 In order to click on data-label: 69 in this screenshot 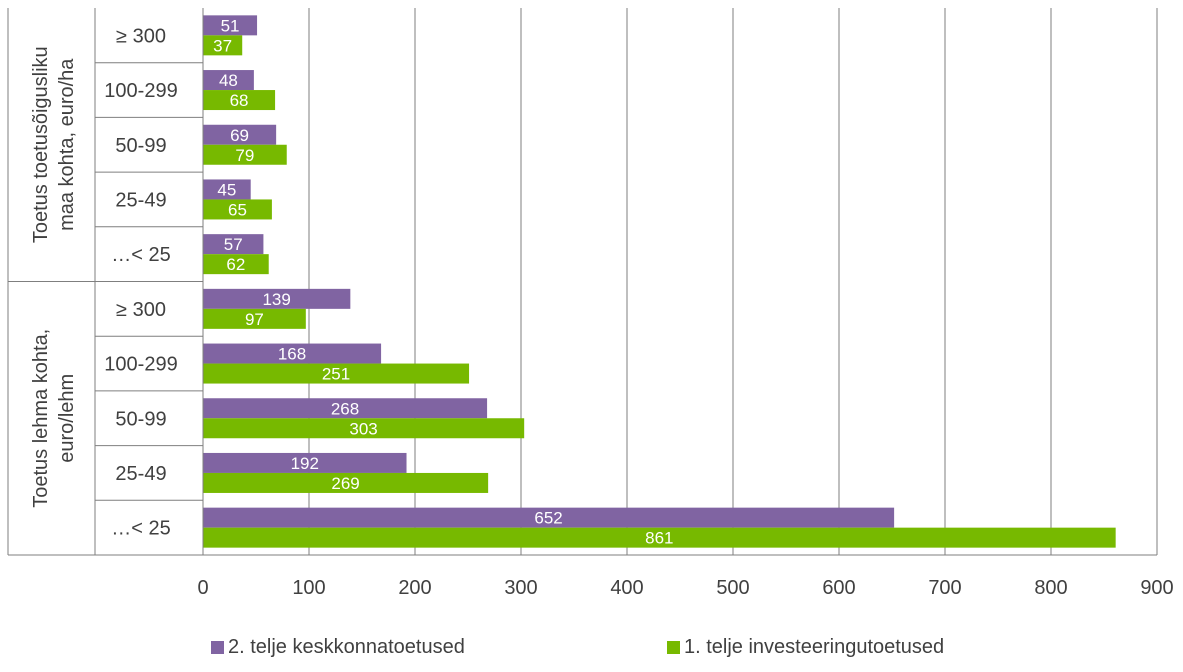, I will do `click(239, 135)`.